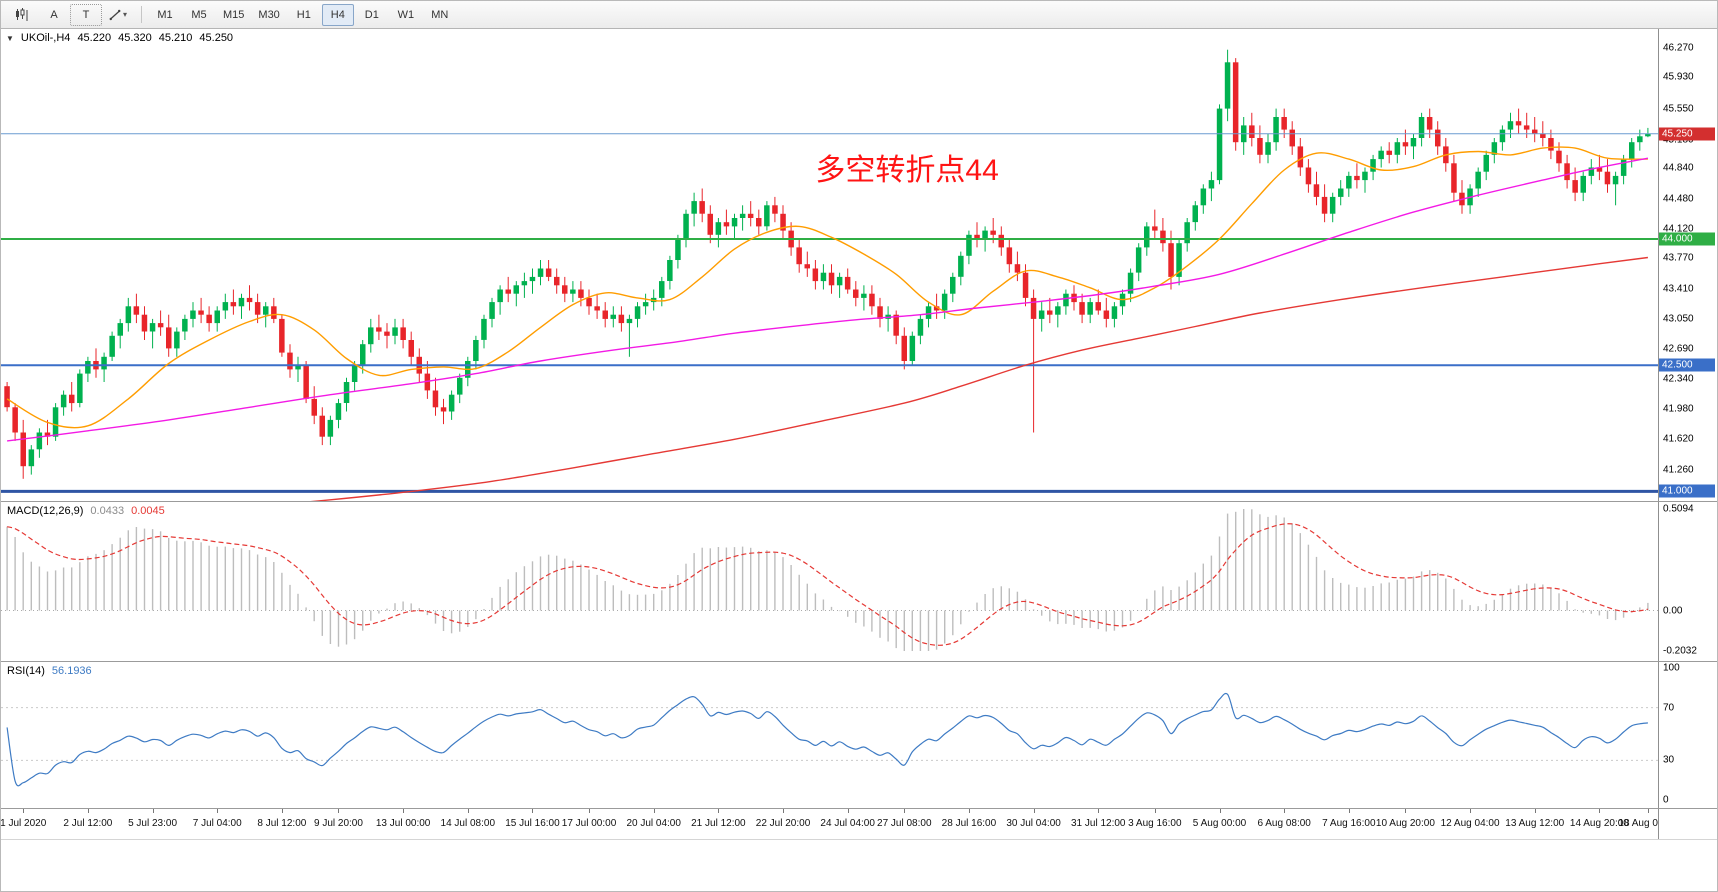 This screenshot has height=892, width=1718. Describe the element at coordinates (1673, 610) in the screenshot. I see `axis-tick-label: 0.00` at that location.